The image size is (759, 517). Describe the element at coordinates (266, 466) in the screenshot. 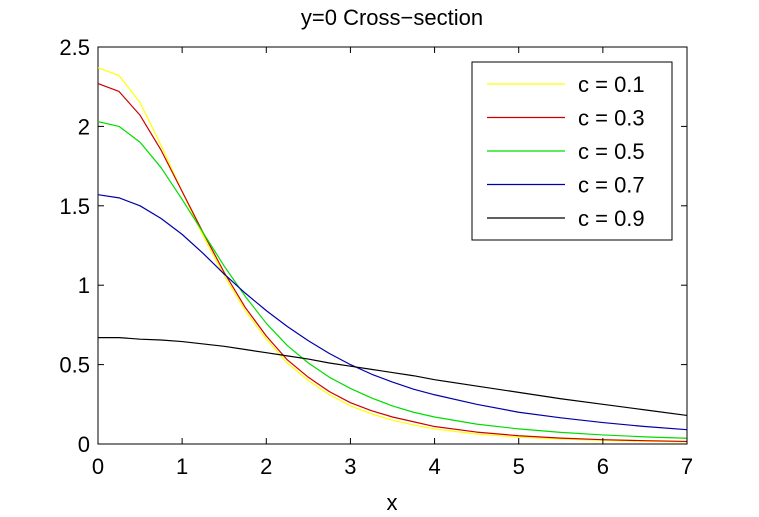

I see `x-tick-label-2: 2` at that location.